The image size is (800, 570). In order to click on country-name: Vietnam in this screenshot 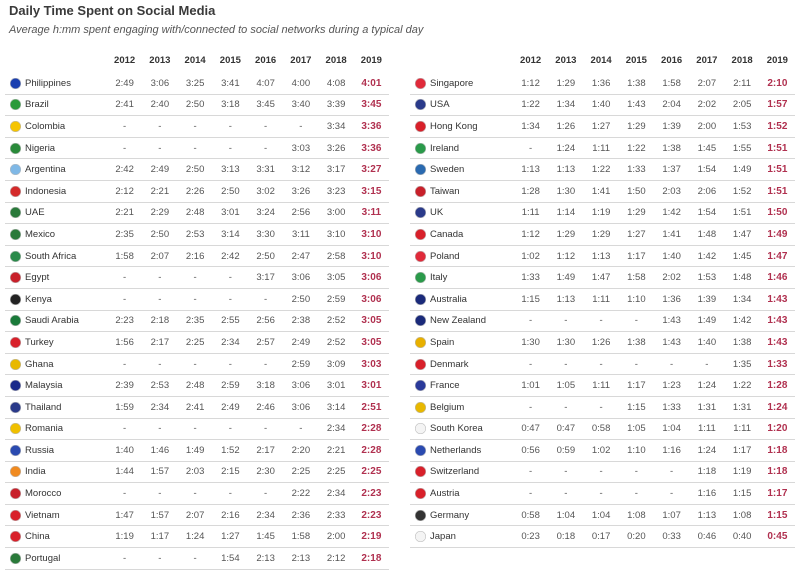, I will do `click(66, 515)`.